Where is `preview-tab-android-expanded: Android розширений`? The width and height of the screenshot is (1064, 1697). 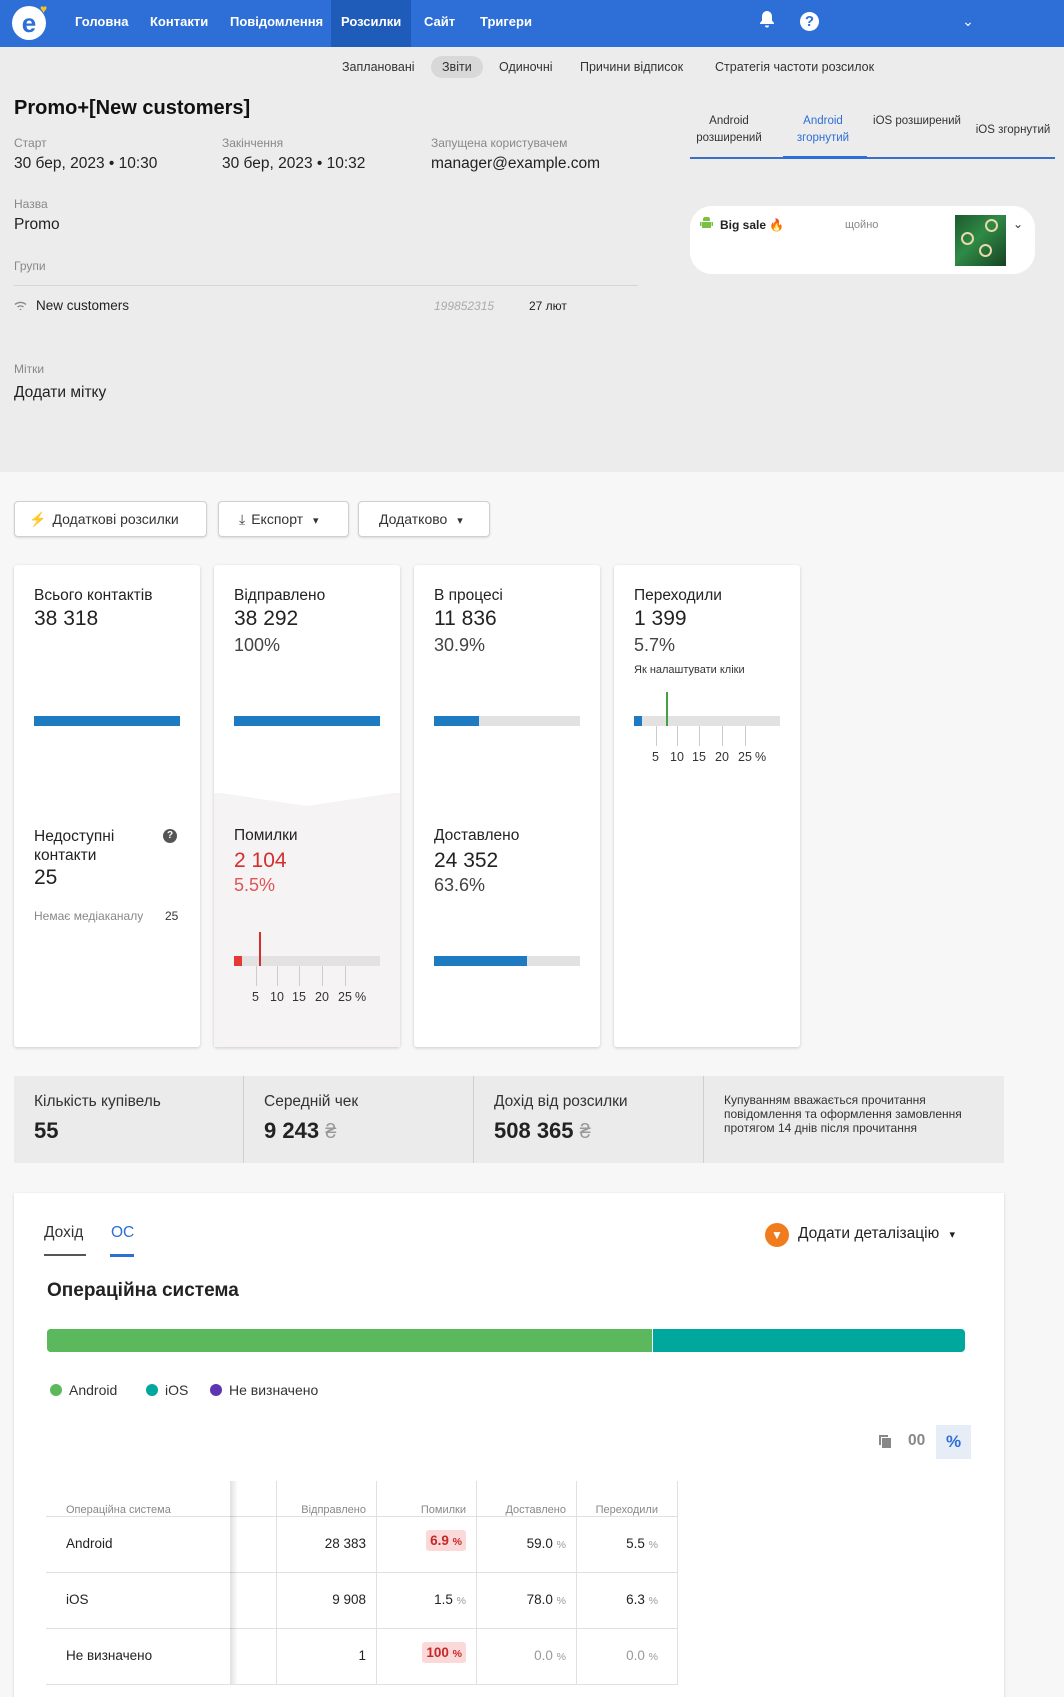
preview-tab-android-expanded: Android розширений is located at coordinates (729, 129).